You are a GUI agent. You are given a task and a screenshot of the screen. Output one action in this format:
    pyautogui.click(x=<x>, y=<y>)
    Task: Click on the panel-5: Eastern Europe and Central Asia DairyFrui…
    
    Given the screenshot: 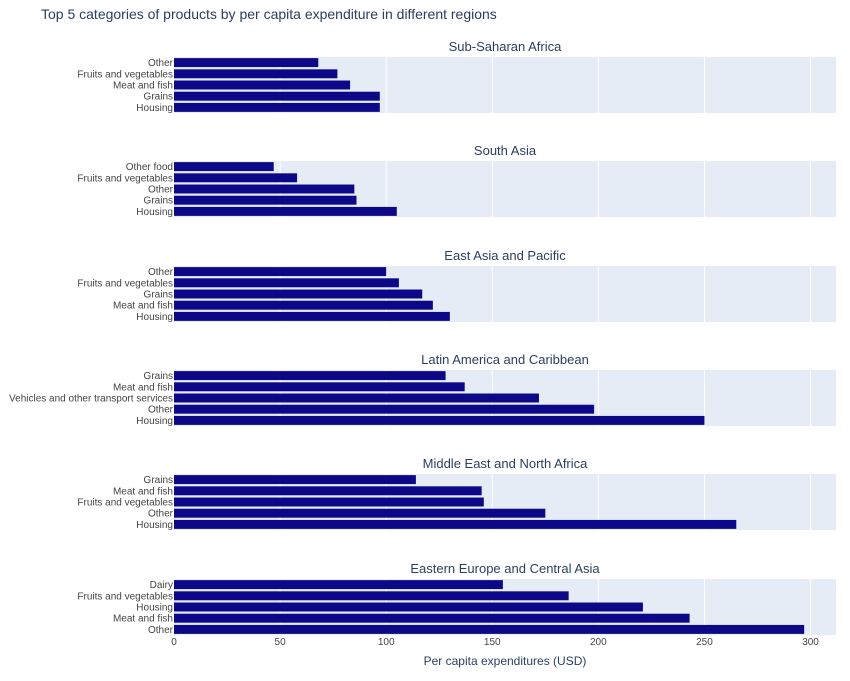 What is the action you would take?
    pyautogui.click(x=456, y=598)
    